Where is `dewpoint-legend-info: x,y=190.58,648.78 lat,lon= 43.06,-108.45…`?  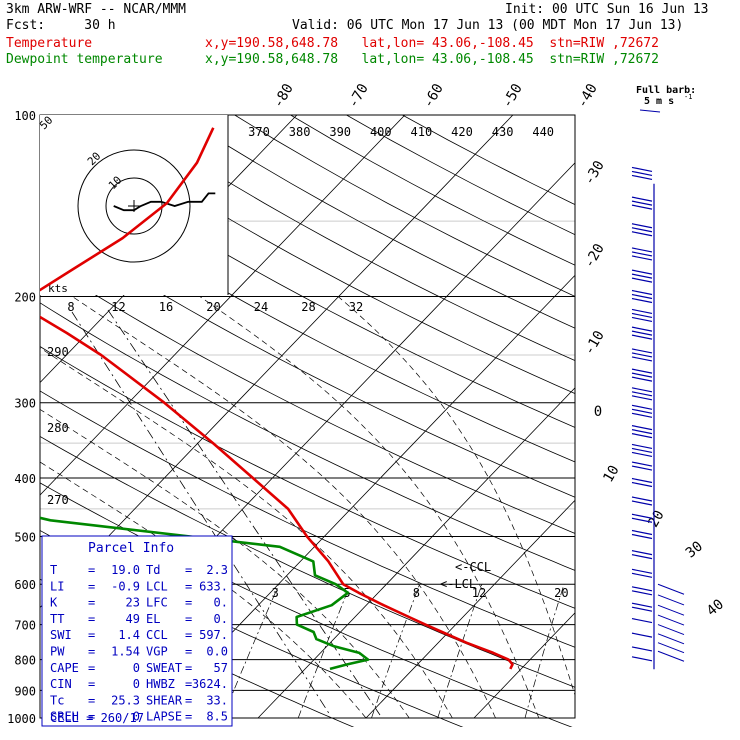 dewpoint-legend-info: x,y=190.58,648.78 lat,lon= 43.06,-108.45… is located at coordinates (432, 59).